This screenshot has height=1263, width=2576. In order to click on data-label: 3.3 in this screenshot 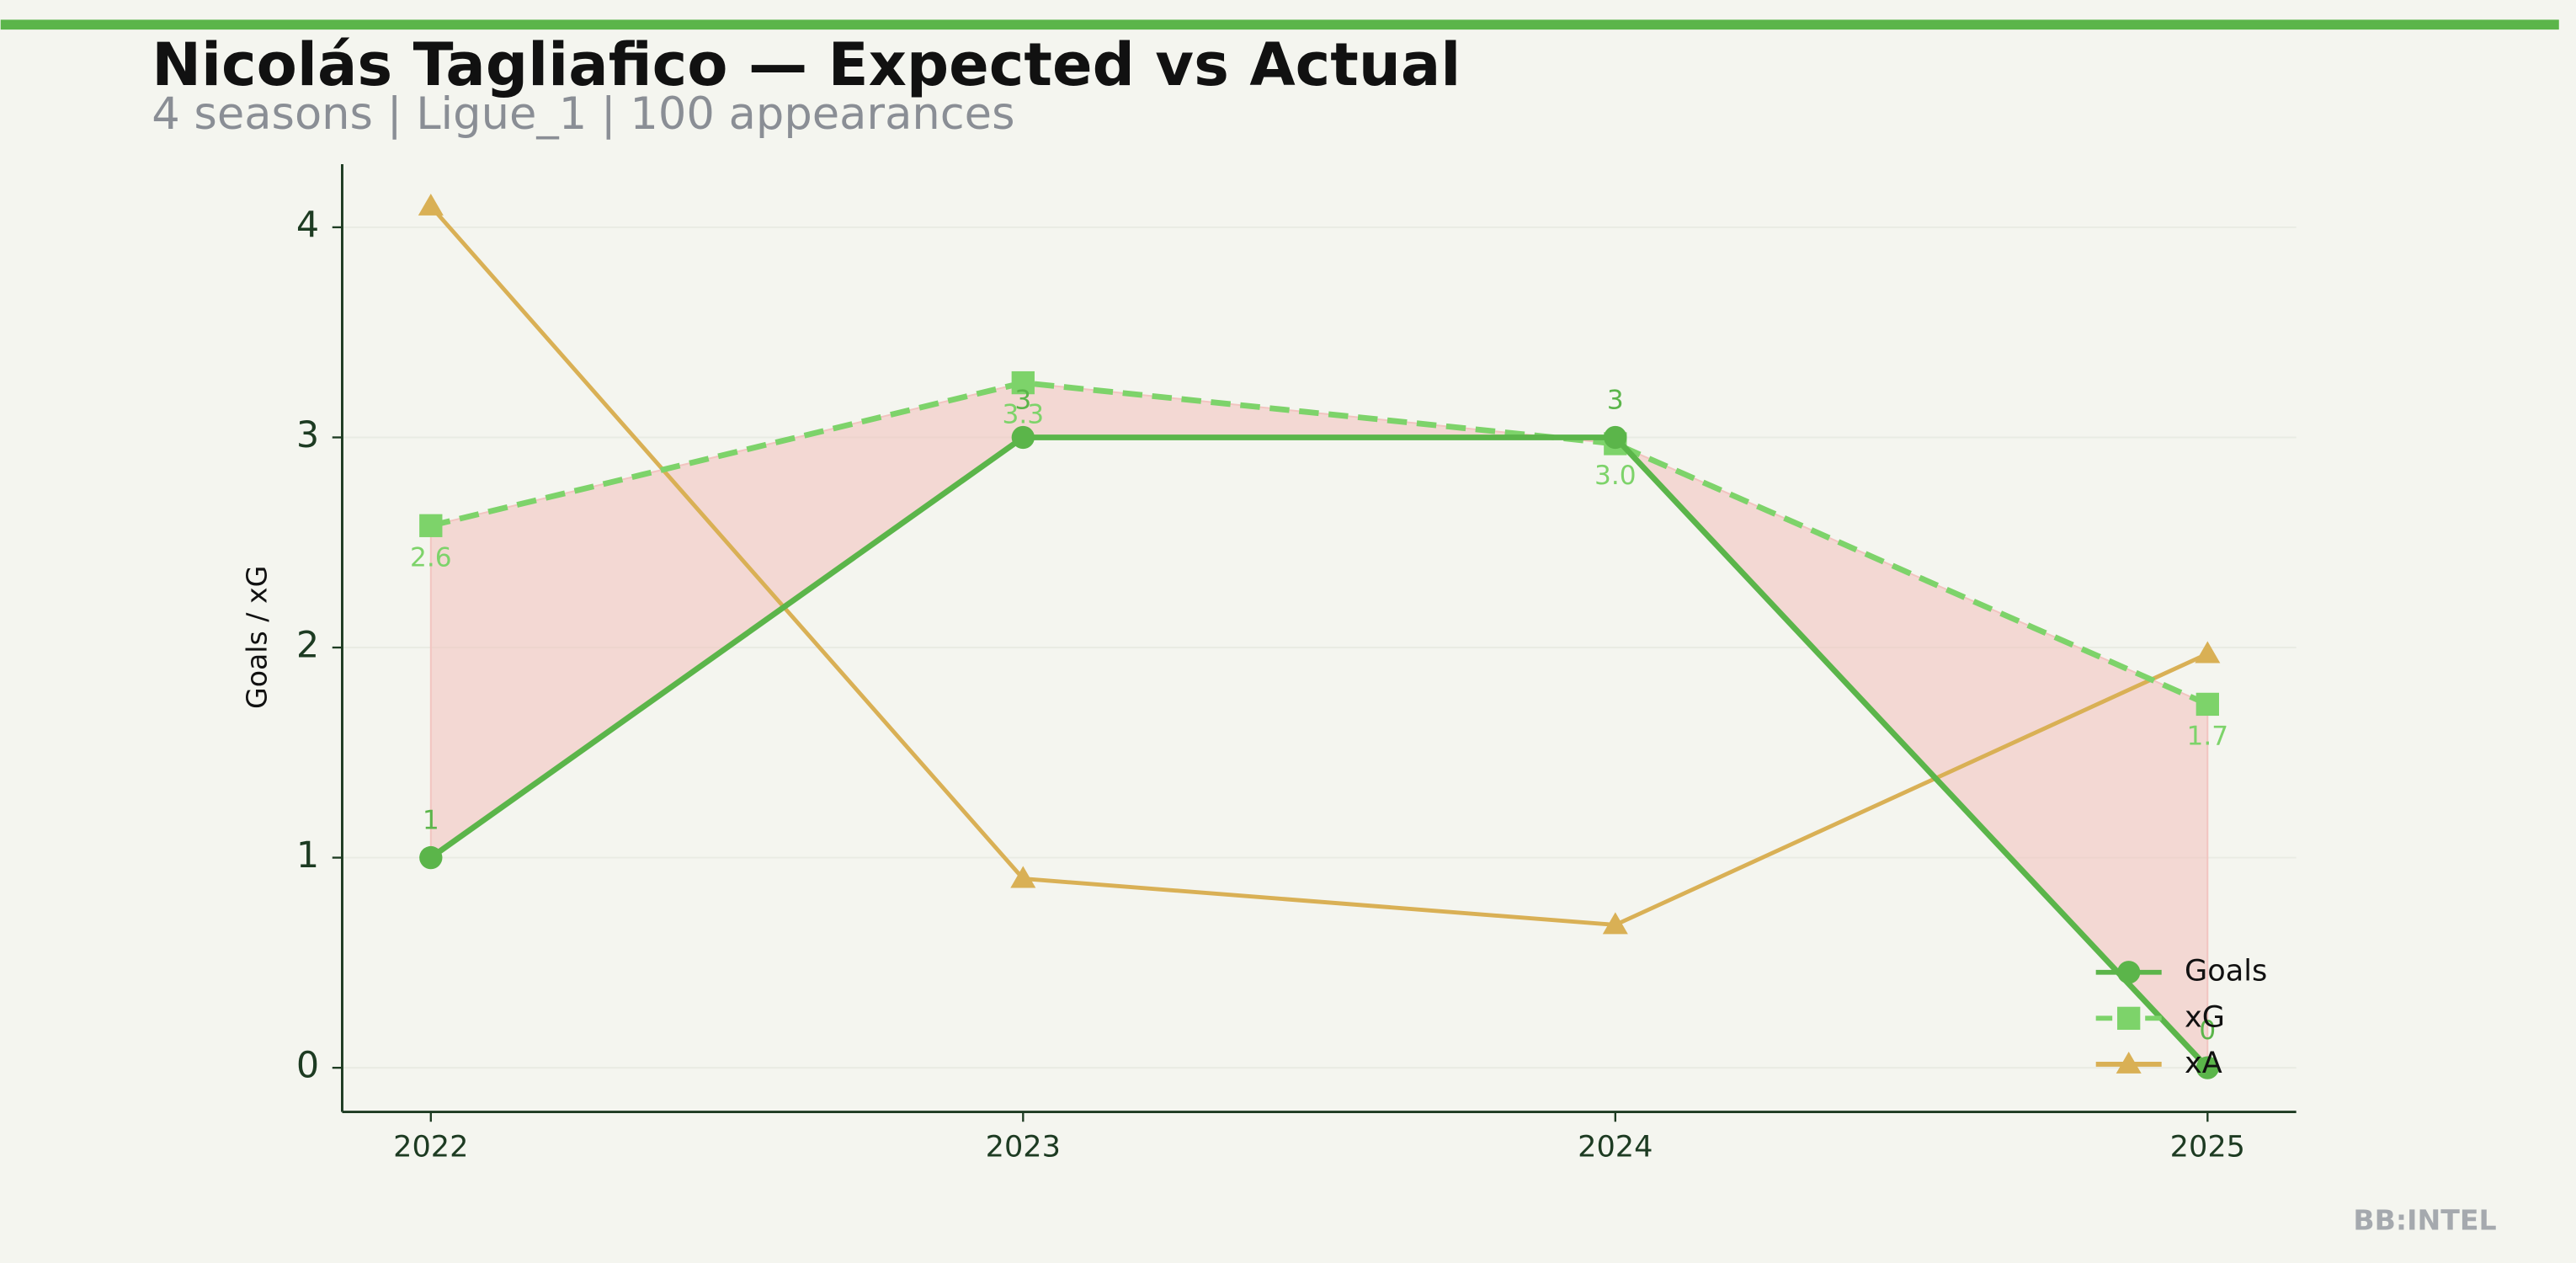, I will do `click(1024, 415)`.